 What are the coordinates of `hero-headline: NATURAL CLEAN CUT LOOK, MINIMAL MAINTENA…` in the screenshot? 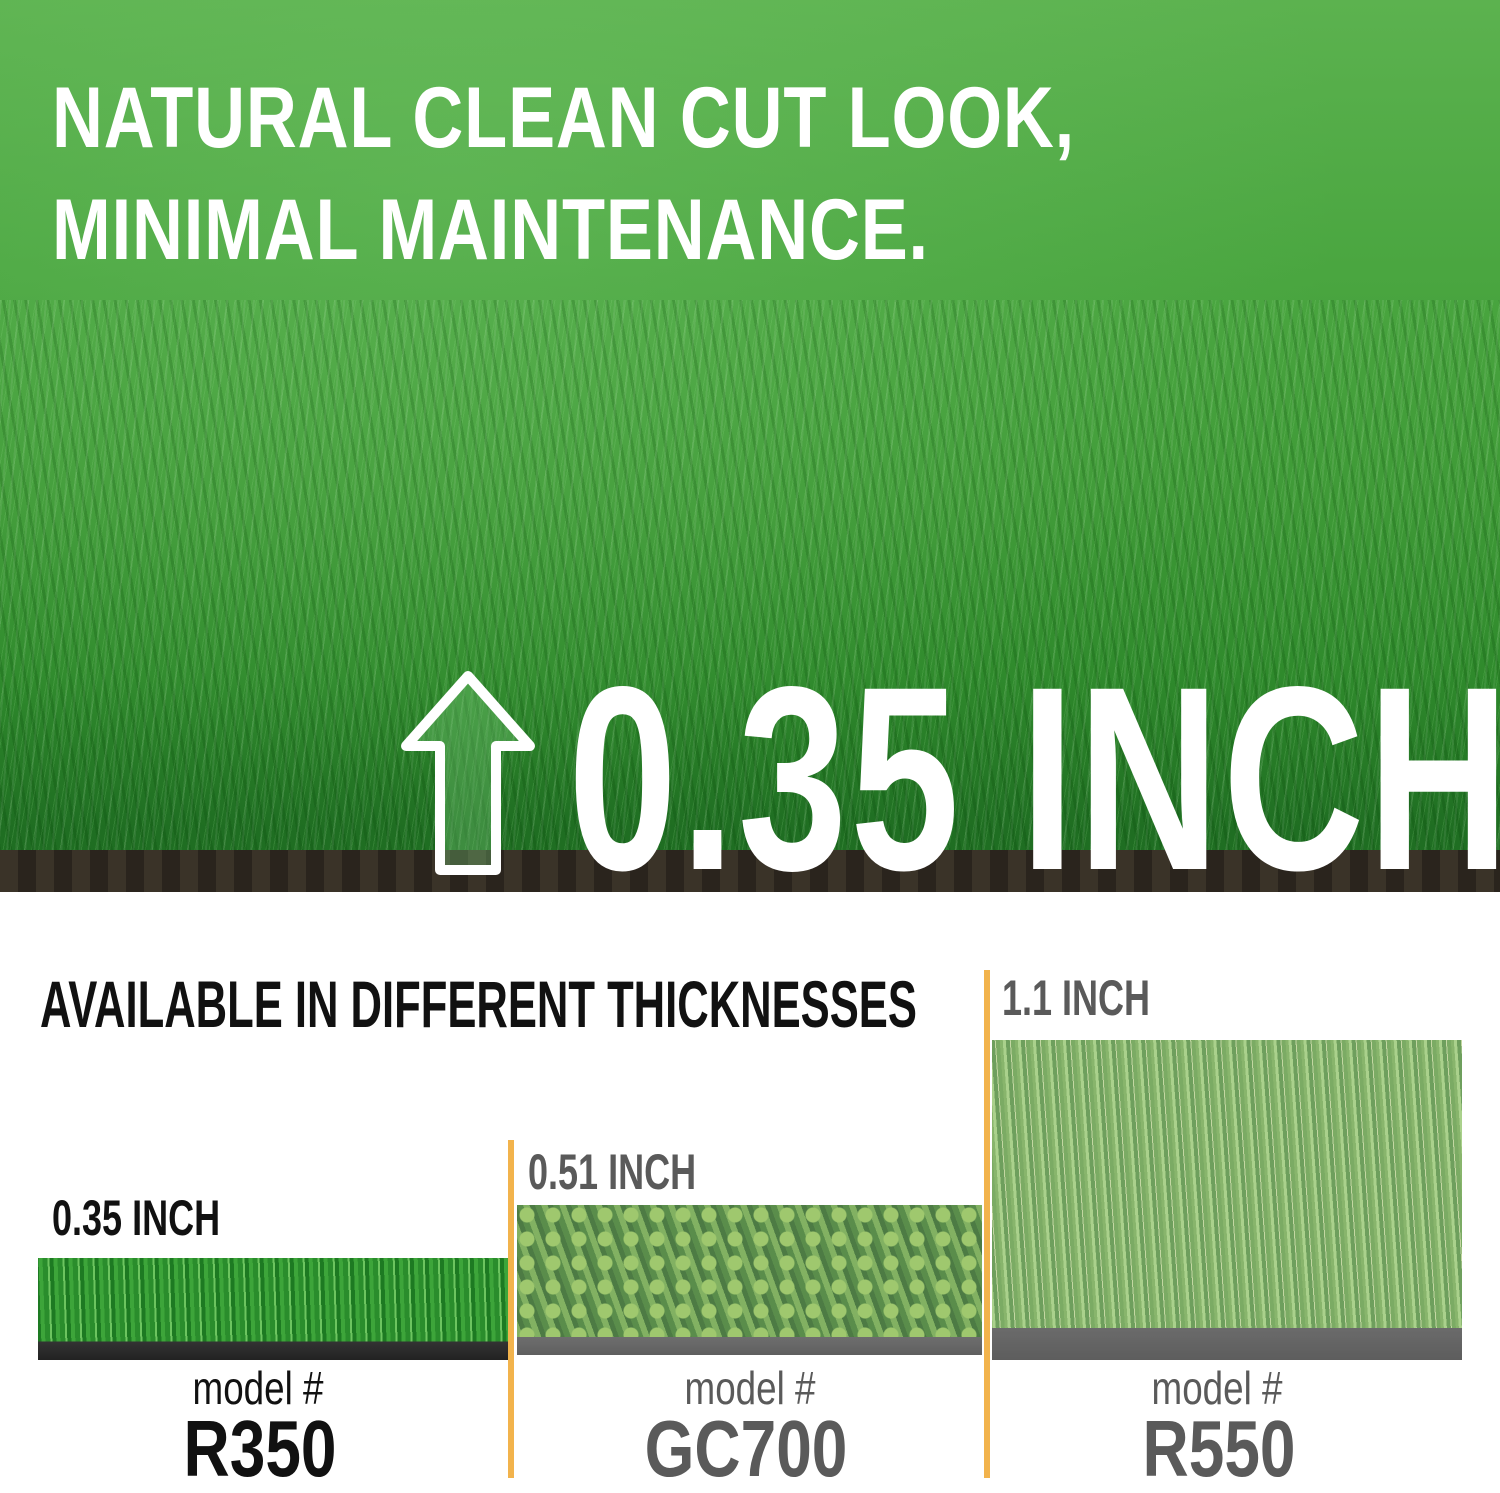 It's located at (563, 174).